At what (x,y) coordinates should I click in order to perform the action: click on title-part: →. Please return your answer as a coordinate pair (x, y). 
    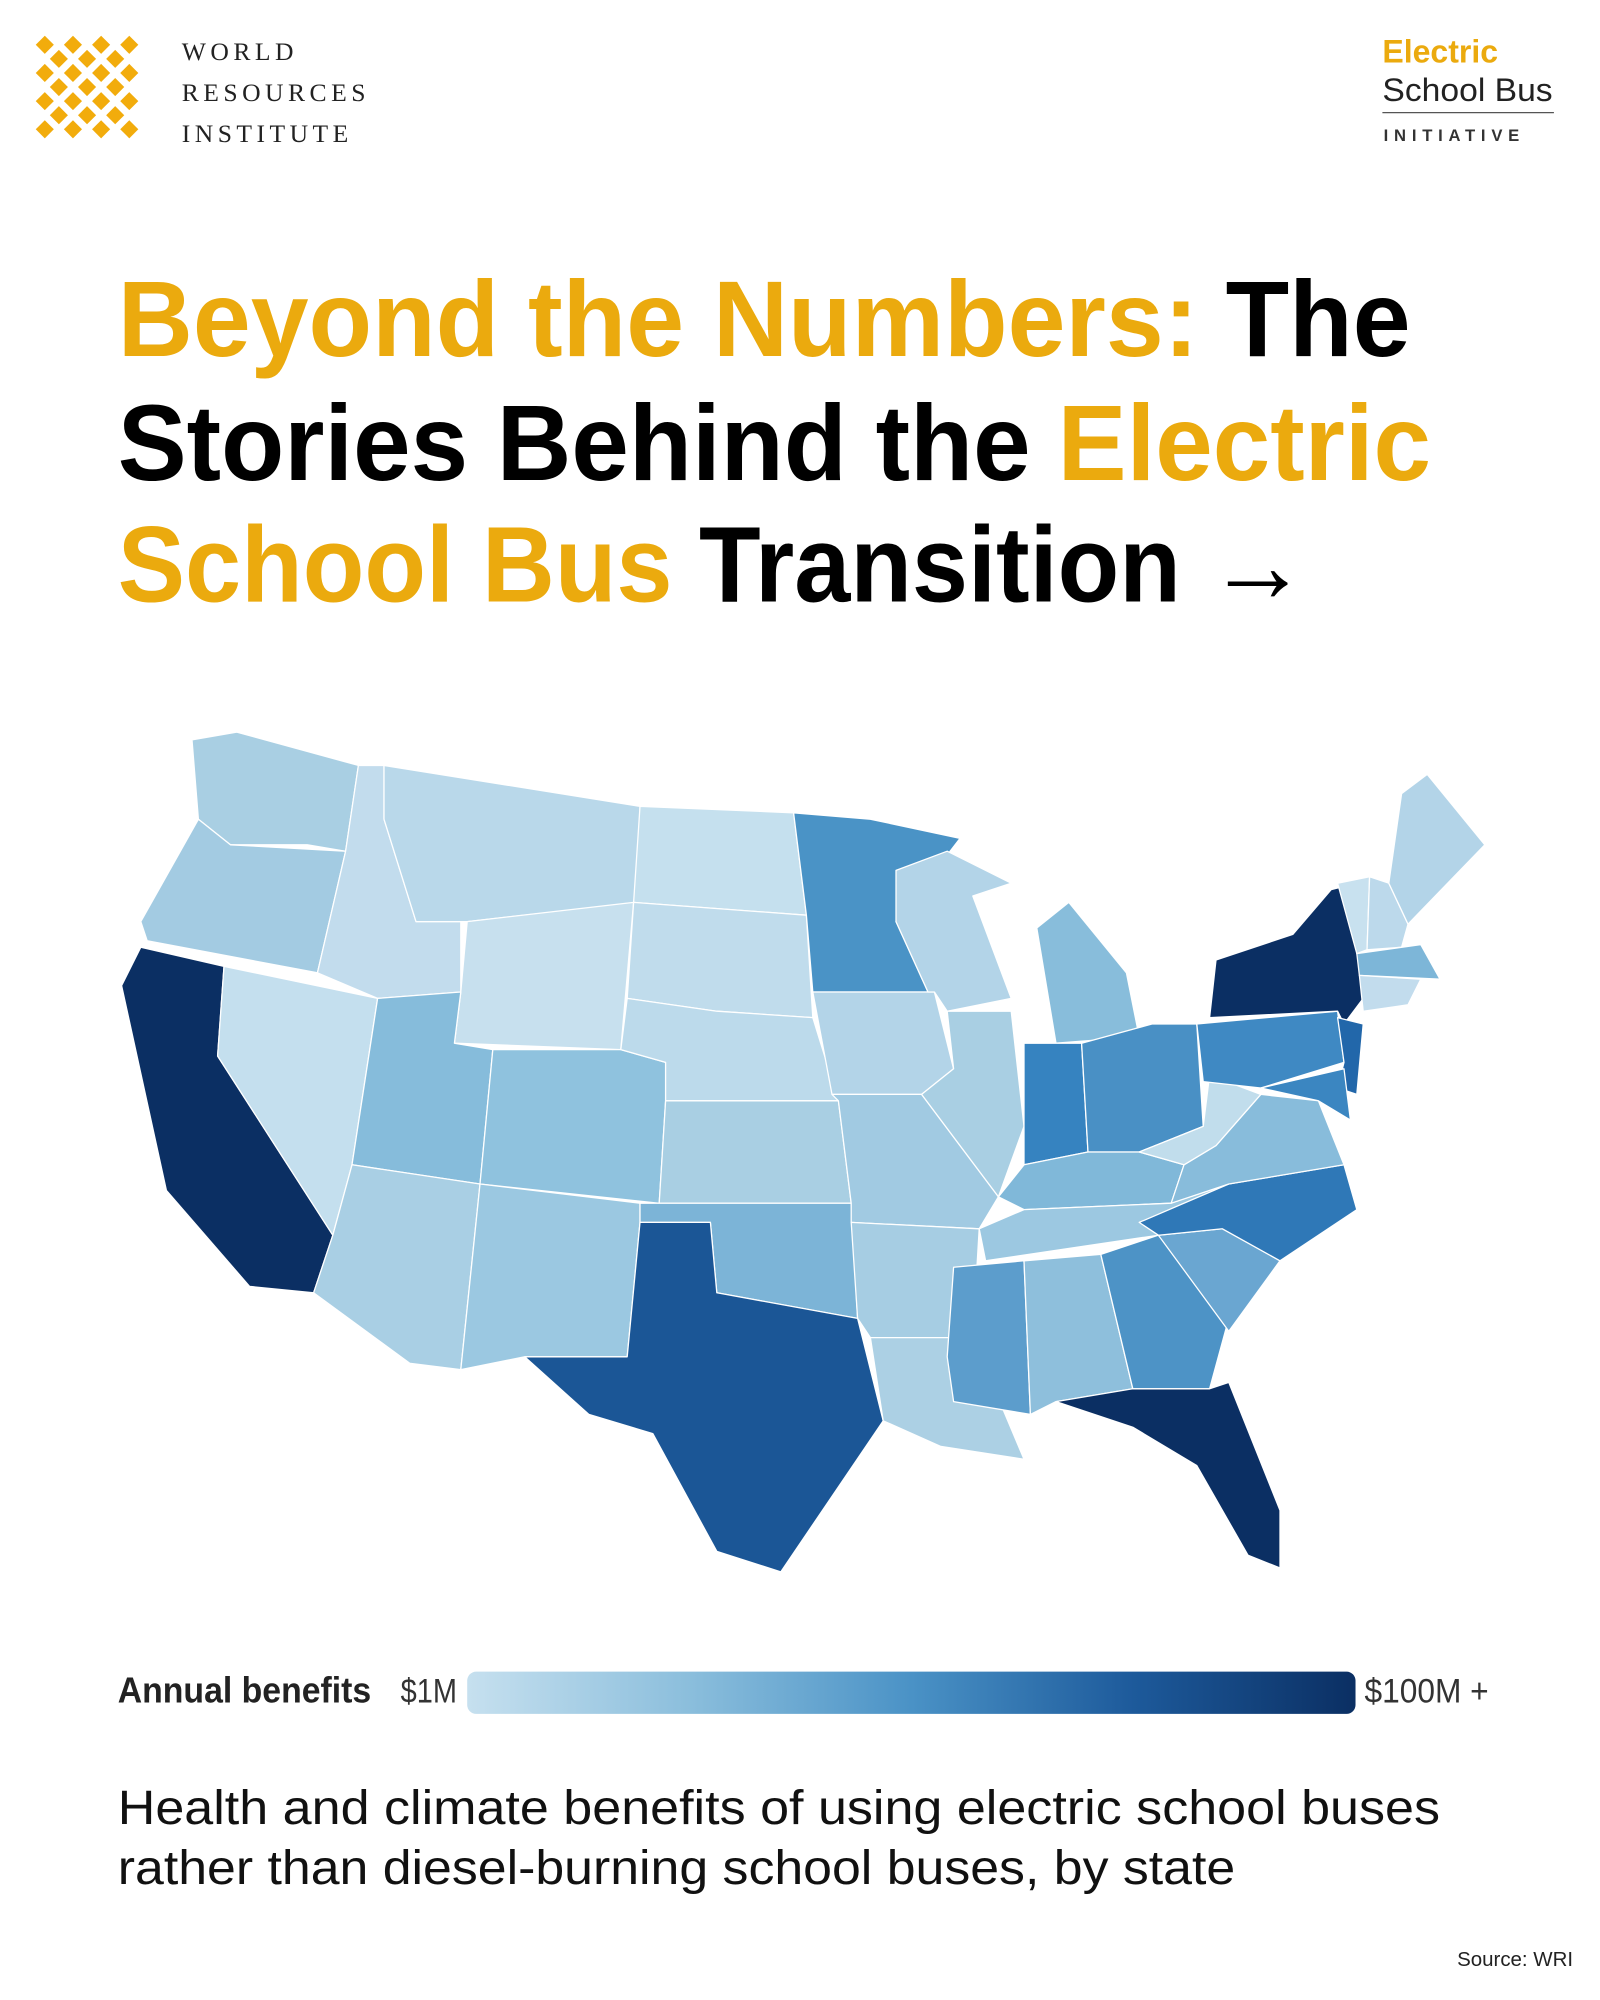
    Looking at the image, I should click on (1257, 565).